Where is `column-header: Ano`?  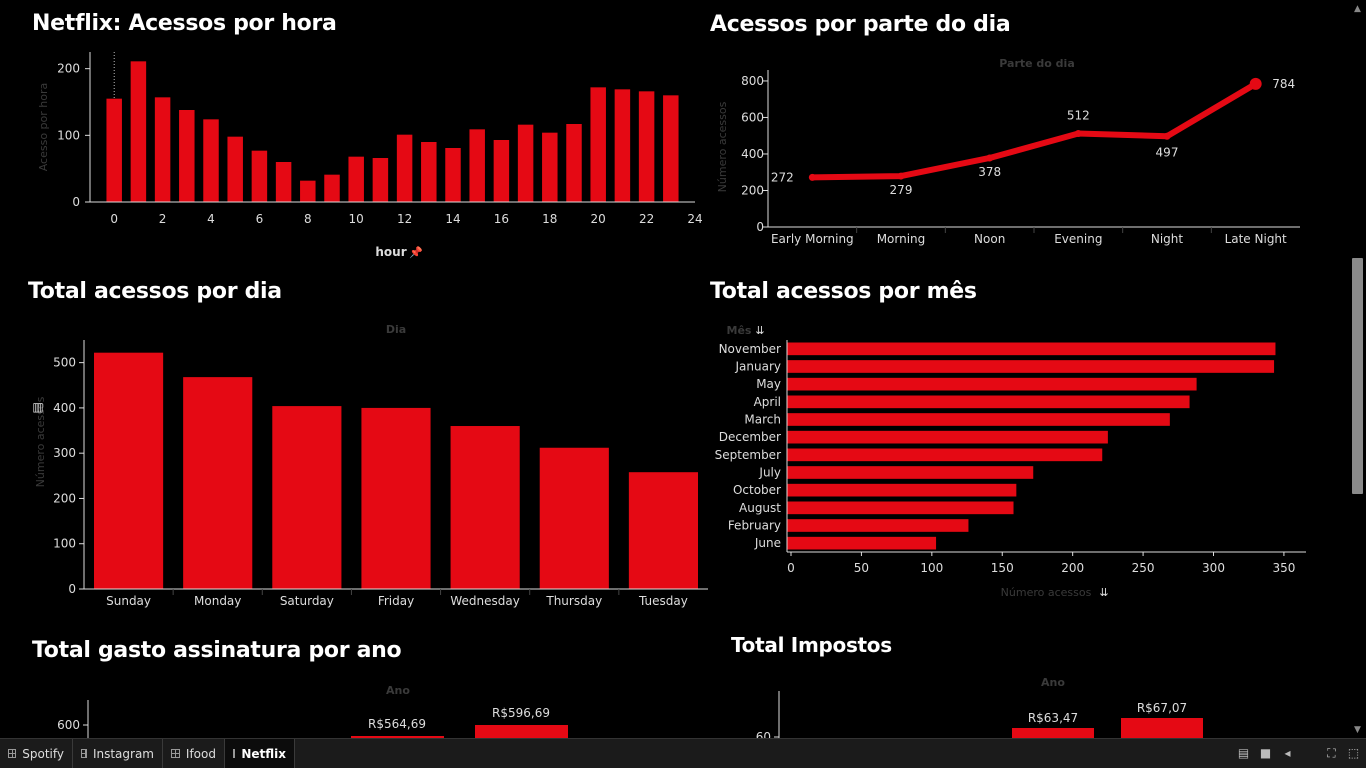 column-header: Ano is located at coordinates (398, 690).